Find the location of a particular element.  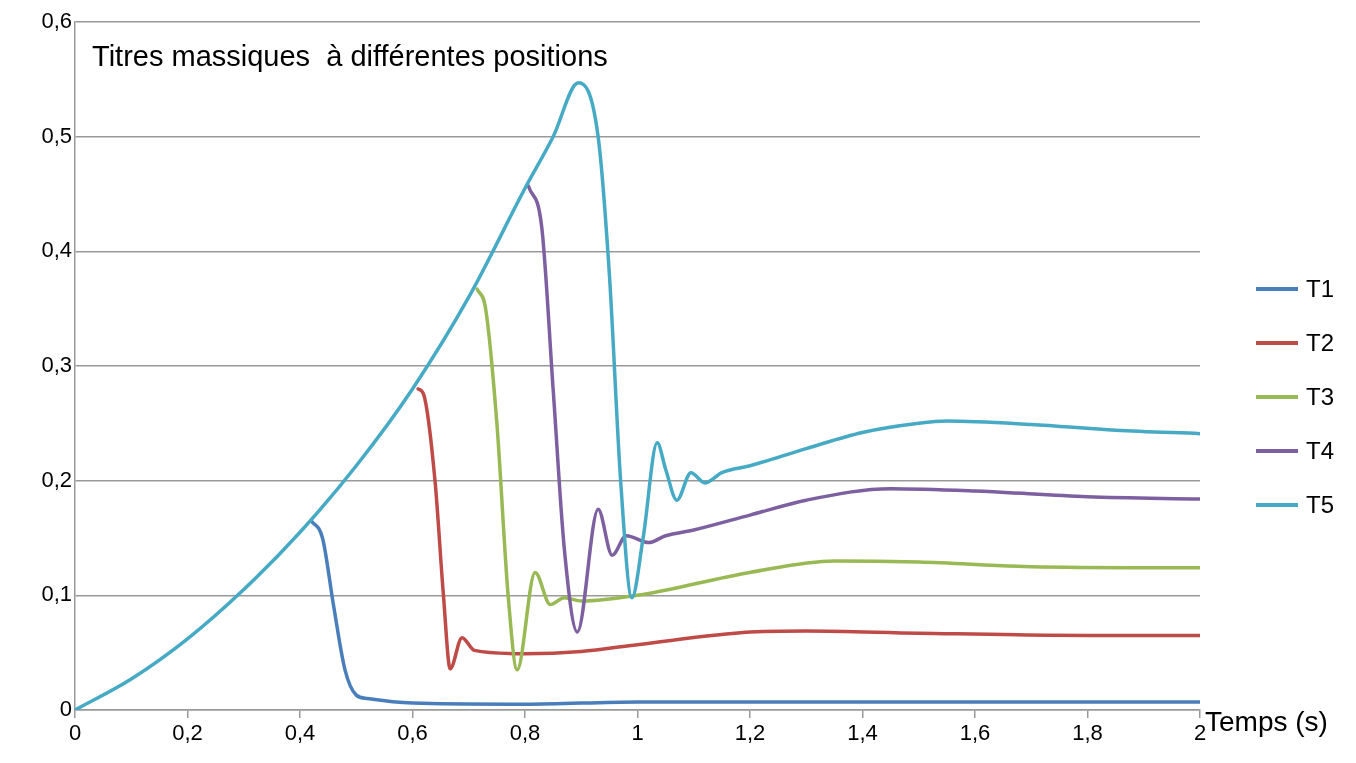

x-tick-label: 1 is located at coordinates (637, 733).